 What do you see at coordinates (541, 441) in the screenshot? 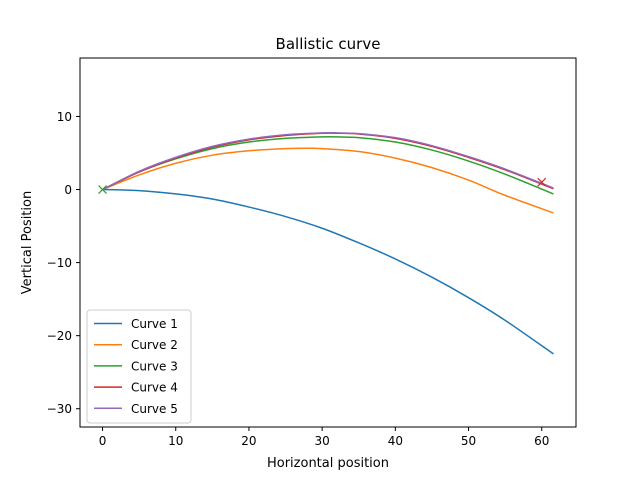
I see `x-tick-label: 60` at bounding box center [541, 441].